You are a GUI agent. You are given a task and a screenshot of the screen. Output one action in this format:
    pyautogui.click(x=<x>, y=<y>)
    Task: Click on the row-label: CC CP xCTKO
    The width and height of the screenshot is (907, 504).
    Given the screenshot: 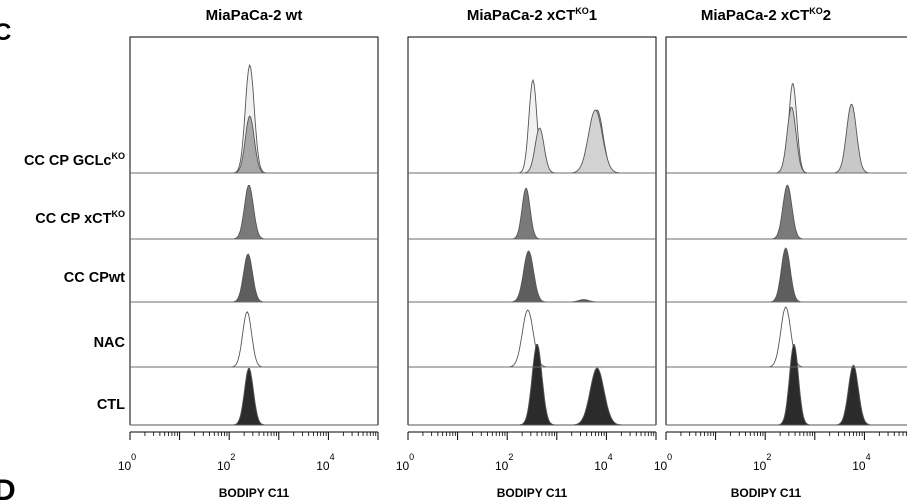 What is the action you would take?
    pyautogui.click(x=80, y=218)
    